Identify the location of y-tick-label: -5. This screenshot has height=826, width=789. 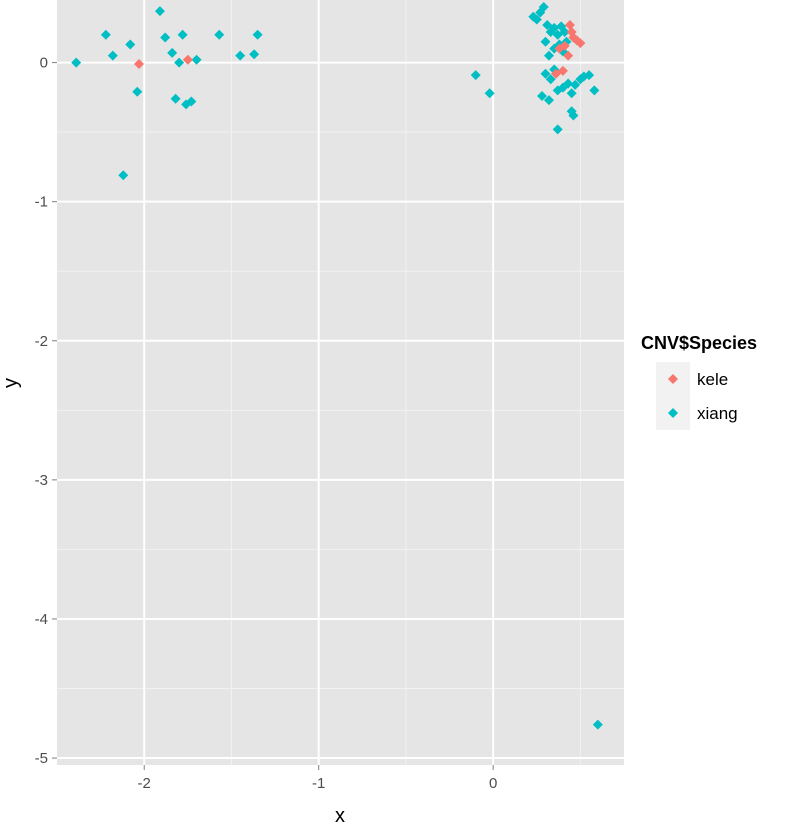
(41, 758).